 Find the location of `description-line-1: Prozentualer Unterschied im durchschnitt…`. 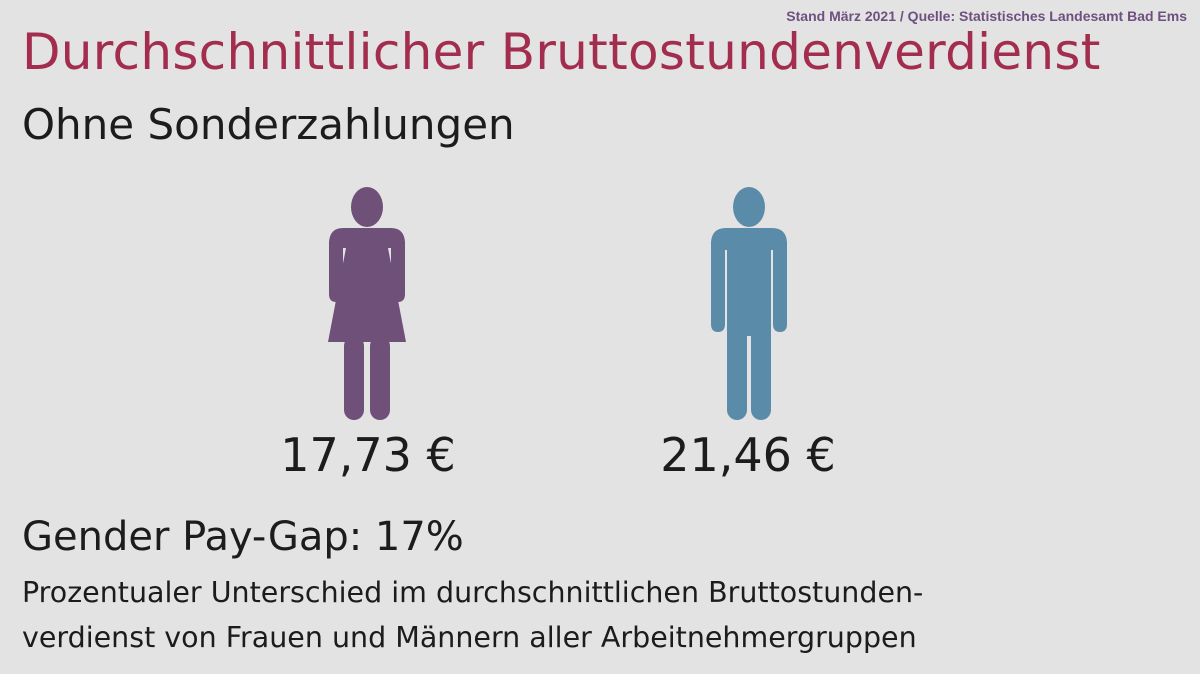

description-line-1: Prozentualer Unterschied im durchschnitt… is located at coordinates (473, 592).